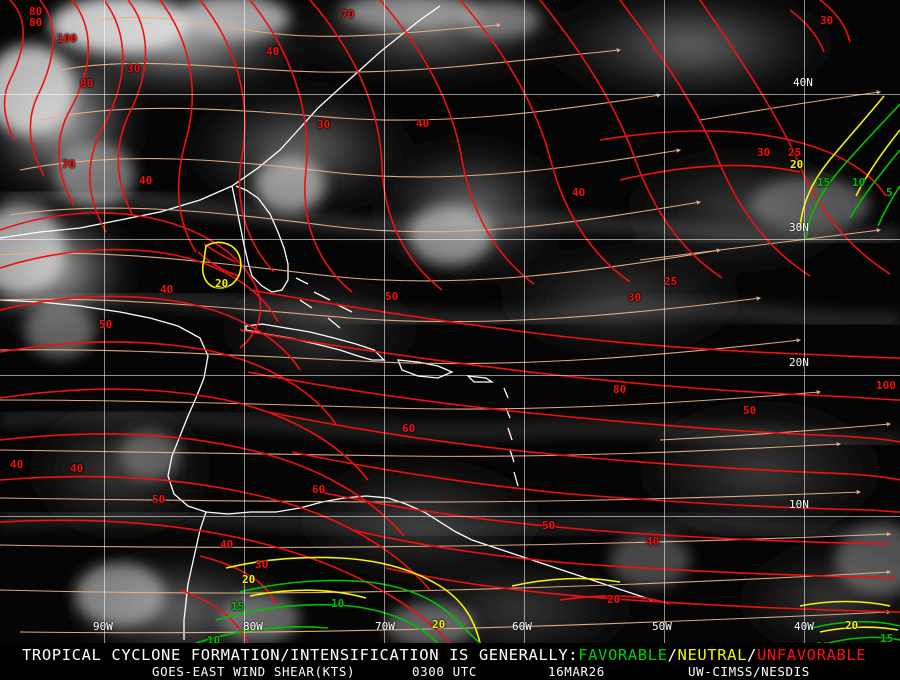 This screenshot has height=680, width=900. What do you see at coordinates (103, 626) in the screenshot?
I see `lon-label-90w: 90W` at bounding box center [103, 626].